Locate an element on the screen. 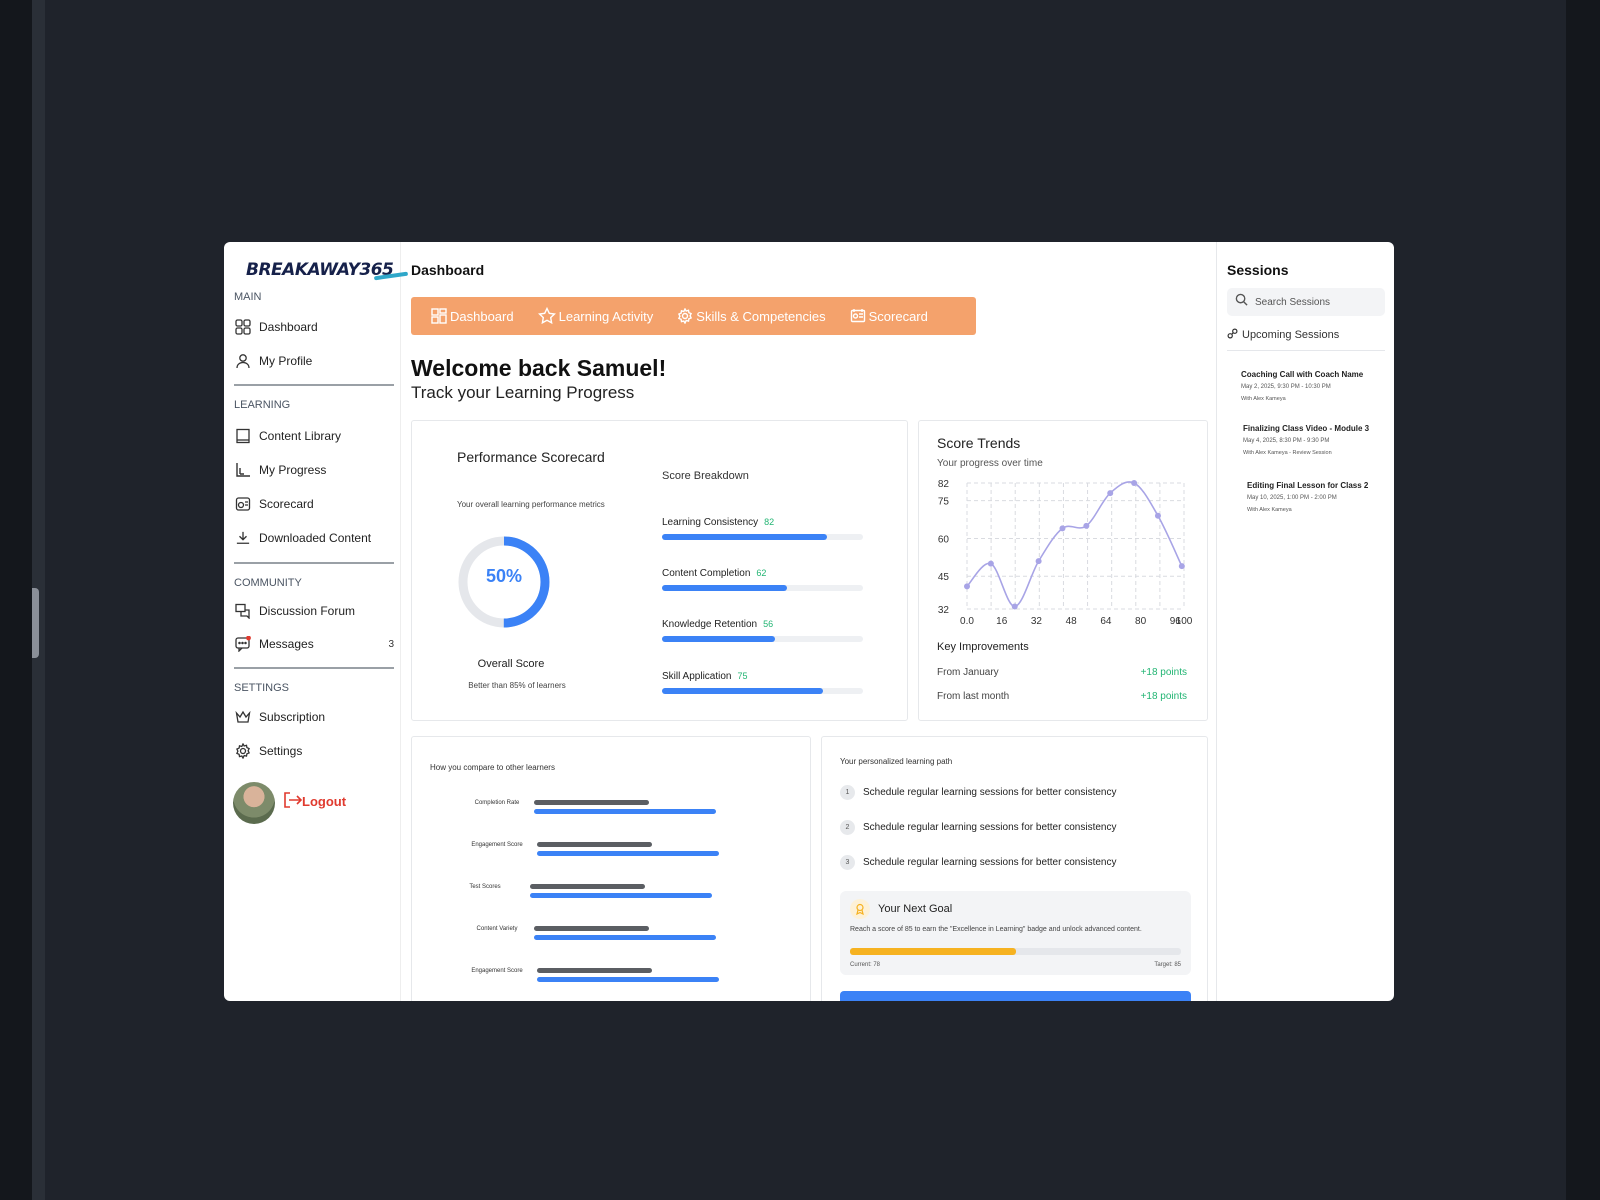  x-tick-label: 32 is located at coordinates (1037, 621).